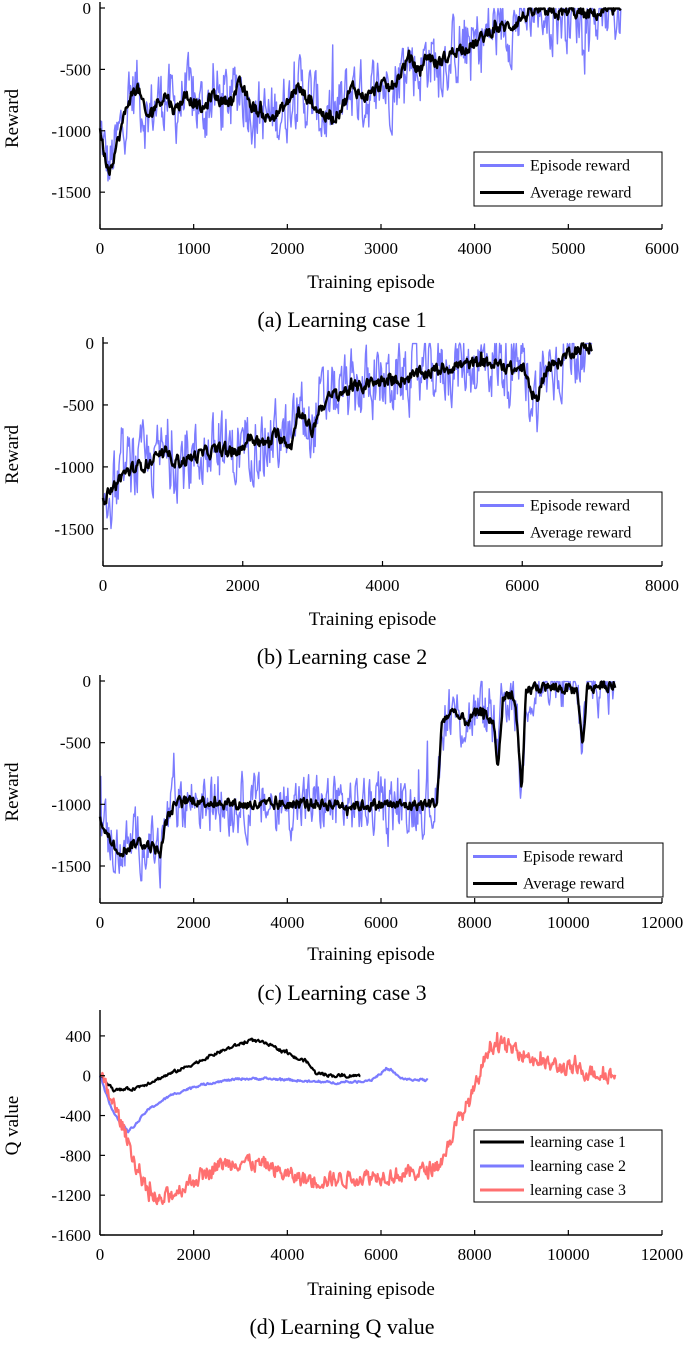 The height and width of the screenshot is (1347, 685). Describe the element at coordinates (578, 1166) in the screenshot. I see `legend-label: learning case 2` at that location.